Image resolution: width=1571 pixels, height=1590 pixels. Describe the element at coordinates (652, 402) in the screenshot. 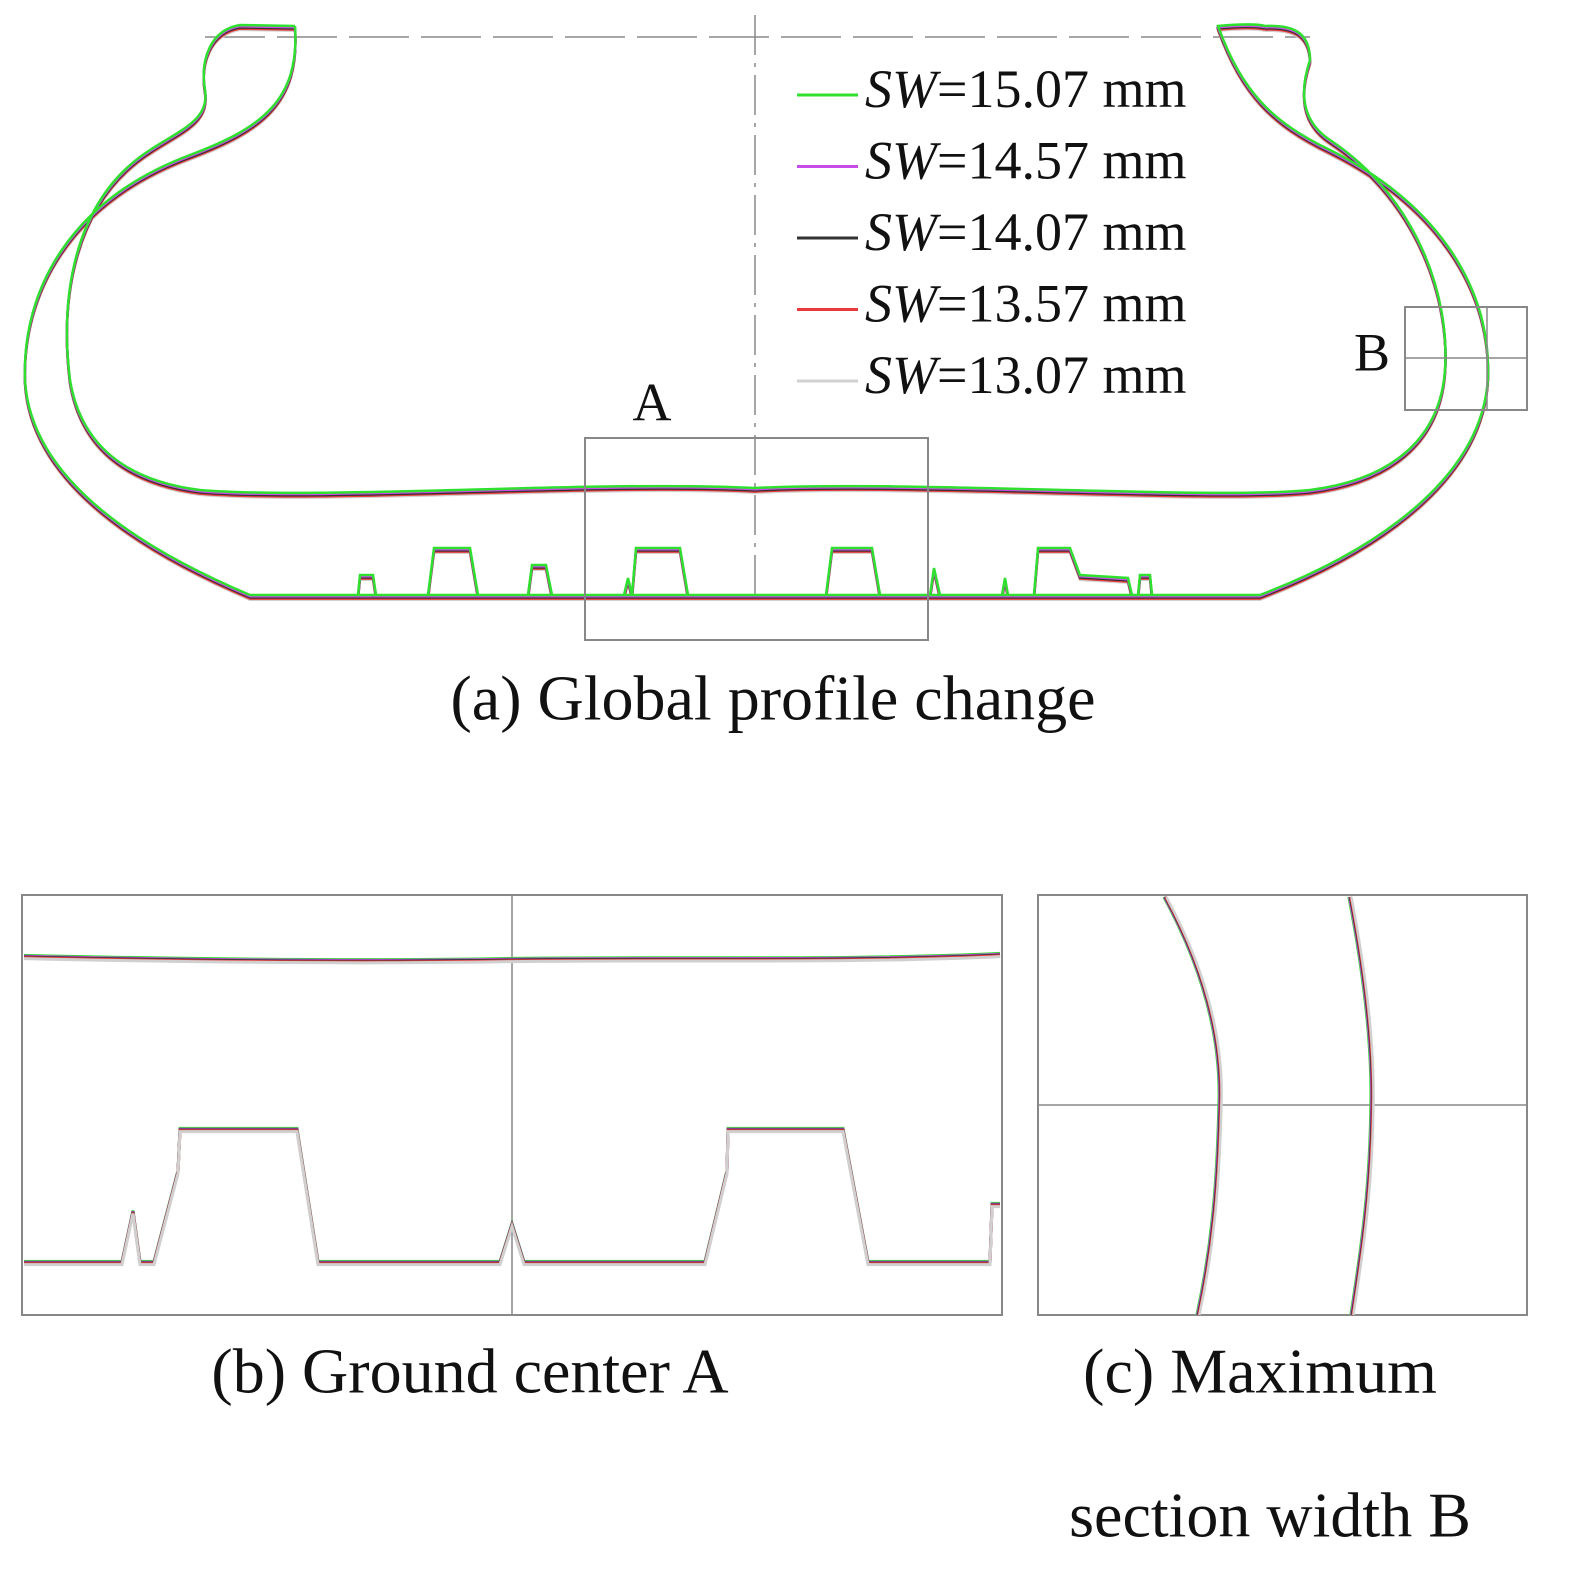

I see `region-label: A` at that location.